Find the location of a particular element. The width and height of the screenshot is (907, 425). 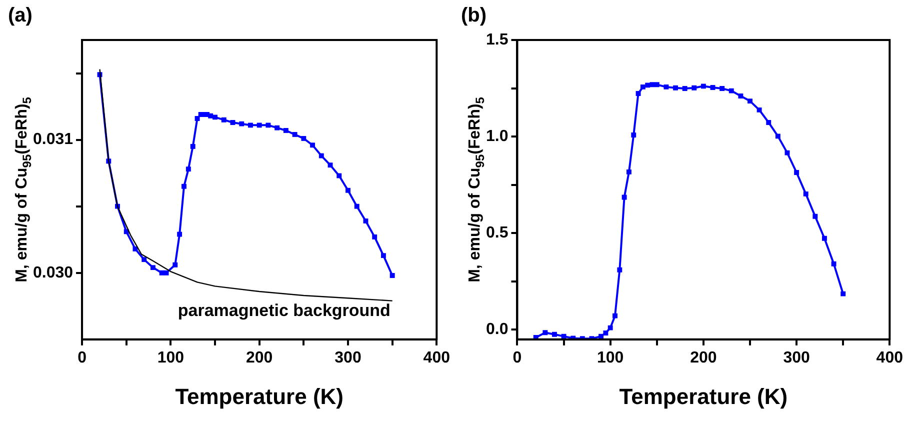

y-tick-label: 0.5 is located at coordinates (497, 233).